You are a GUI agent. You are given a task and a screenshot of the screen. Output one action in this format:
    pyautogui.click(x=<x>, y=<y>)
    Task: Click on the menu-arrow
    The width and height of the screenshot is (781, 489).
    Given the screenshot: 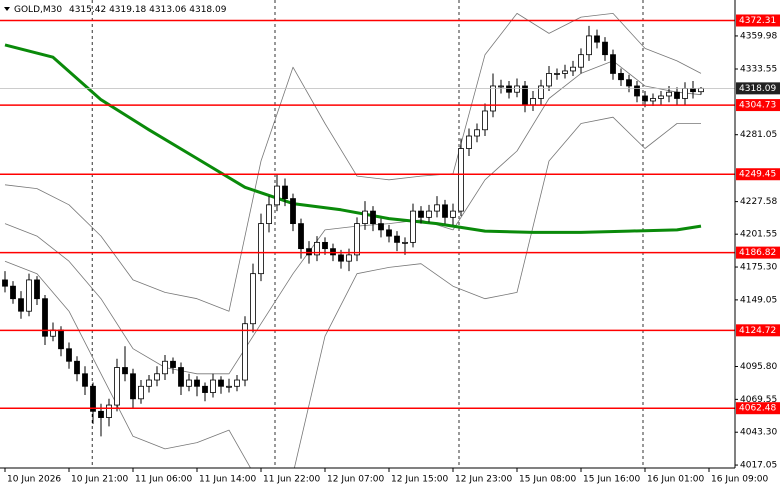 What is the action you would take?
    pyautogui.click(x=7, y=9)
    